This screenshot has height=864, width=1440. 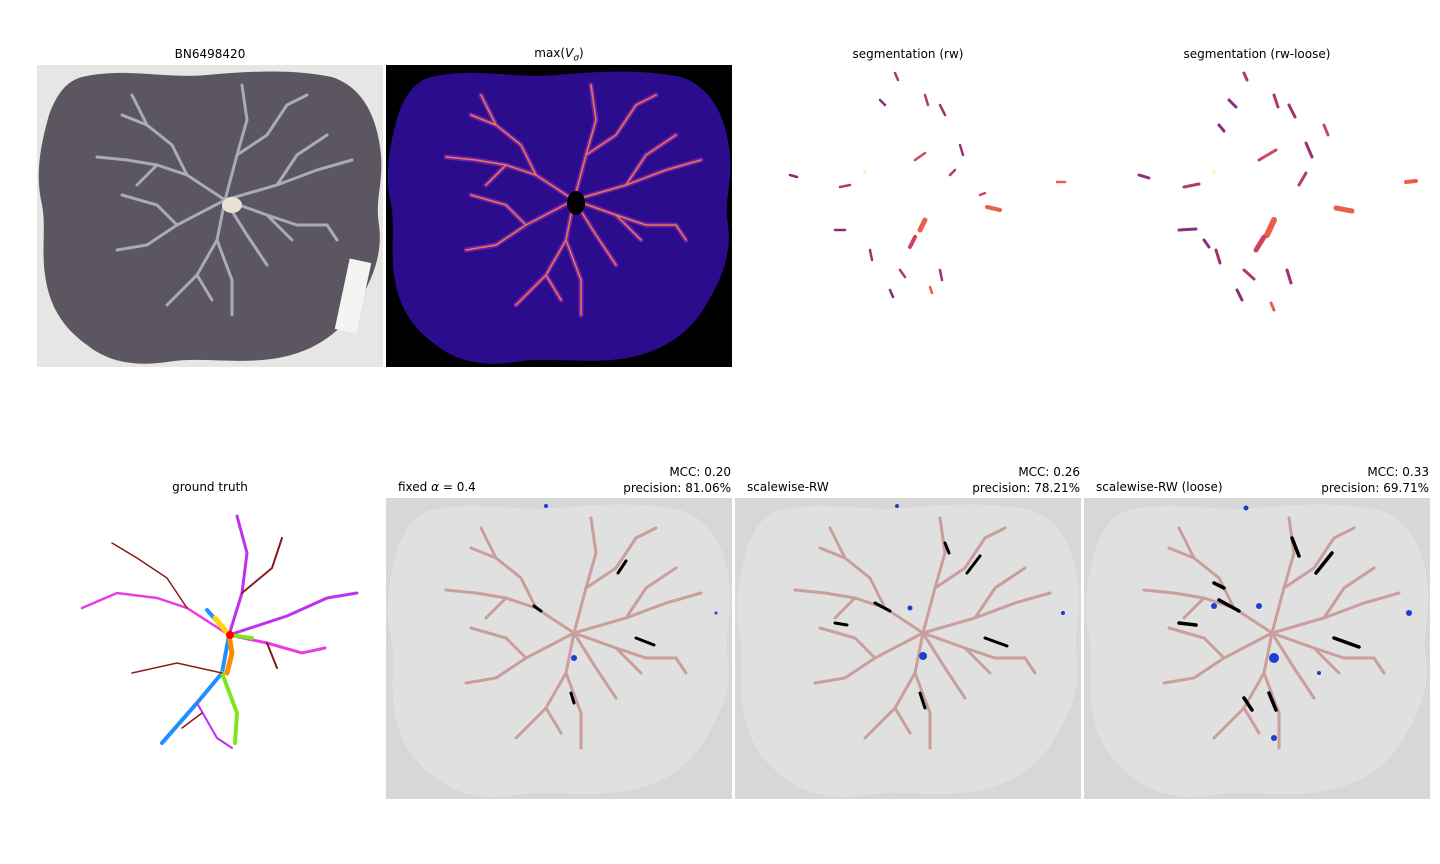 What do you see at coordinates (1375, 480) in the screenshot?
I see `scalewise-loose-metrics: MCC: 0.33 precision: 69.71%` at bounding box center [1375, 480].